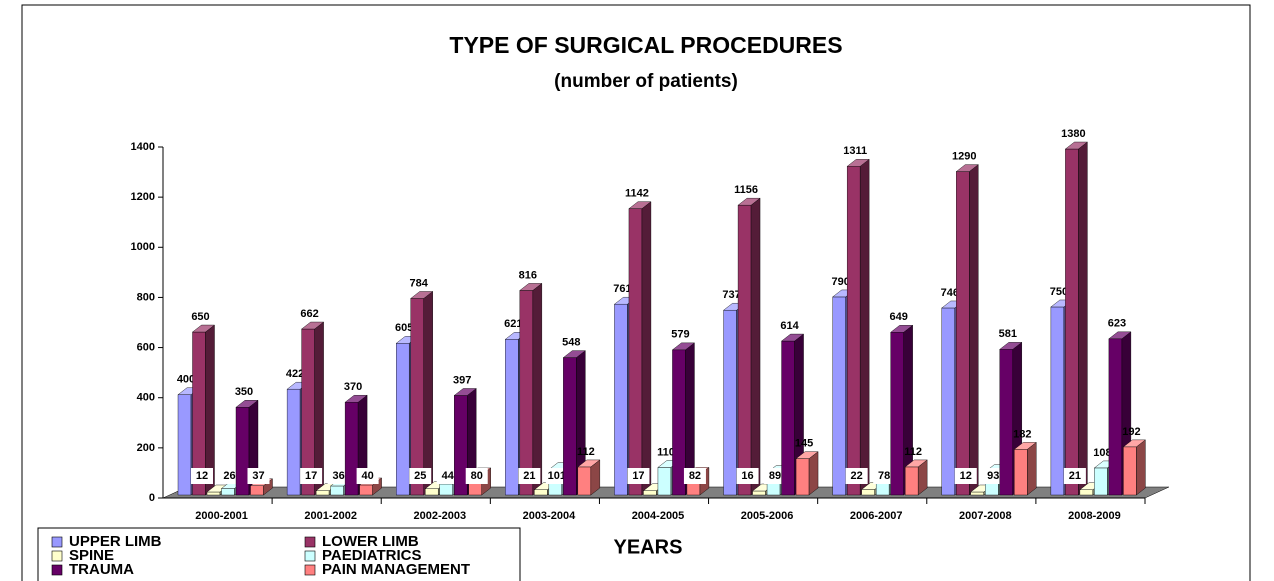  What do you see at coordinates (1131, 432) in the screenshot?
I see `value-label: 192` at bounding box center [1131, 432].